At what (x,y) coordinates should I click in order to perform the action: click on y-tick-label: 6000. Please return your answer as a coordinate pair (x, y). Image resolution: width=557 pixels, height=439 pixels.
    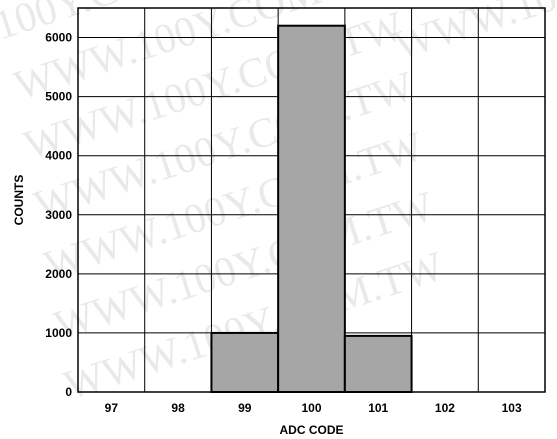
    Looking at the image, I should click on (58, 38).